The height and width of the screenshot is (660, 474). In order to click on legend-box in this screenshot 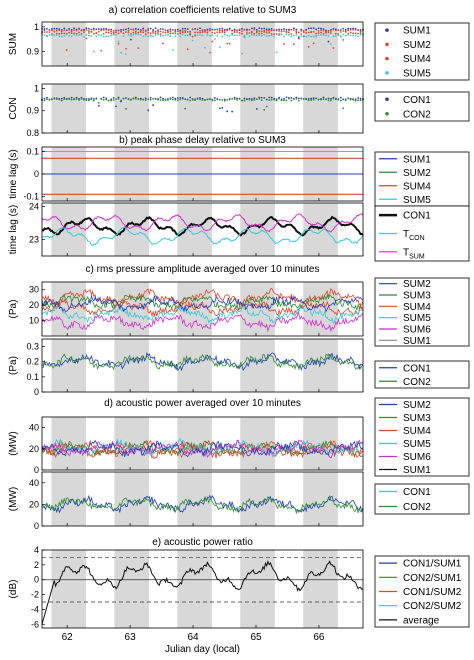, I will do `click(422, 374)`.